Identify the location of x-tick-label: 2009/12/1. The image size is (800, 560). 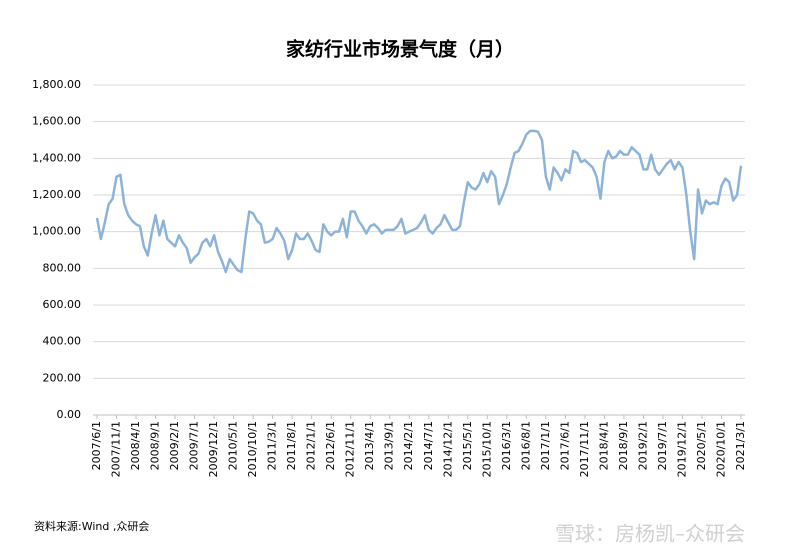
(213, 449).